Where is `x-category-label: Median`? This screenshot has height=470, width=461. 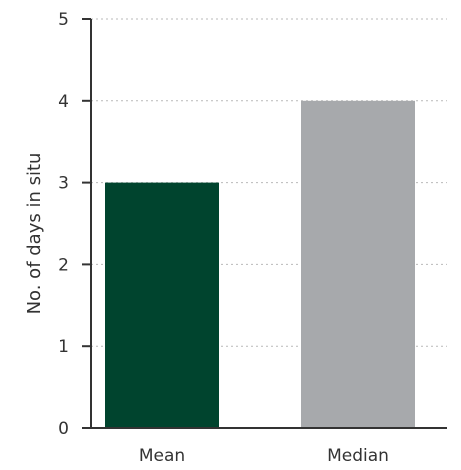 x-category-label: Median is located at coordinates (358, 456).